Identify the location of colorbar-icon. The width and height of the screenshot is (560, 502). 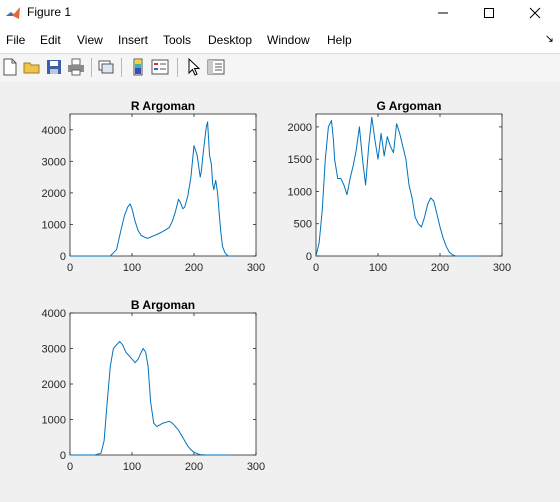
(138, 67).